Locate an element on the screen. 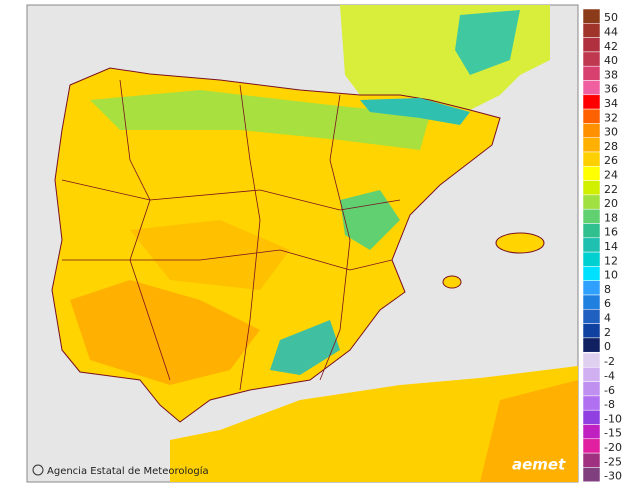 This screenshot has height=500, width=630. legend-label: 14 is located at coordinates (611, 246).